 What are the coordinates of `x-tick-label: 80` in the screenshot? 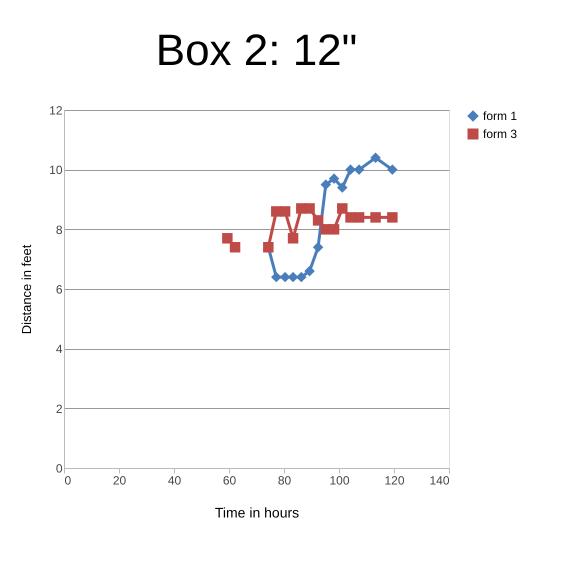 It's located at (285, 481).